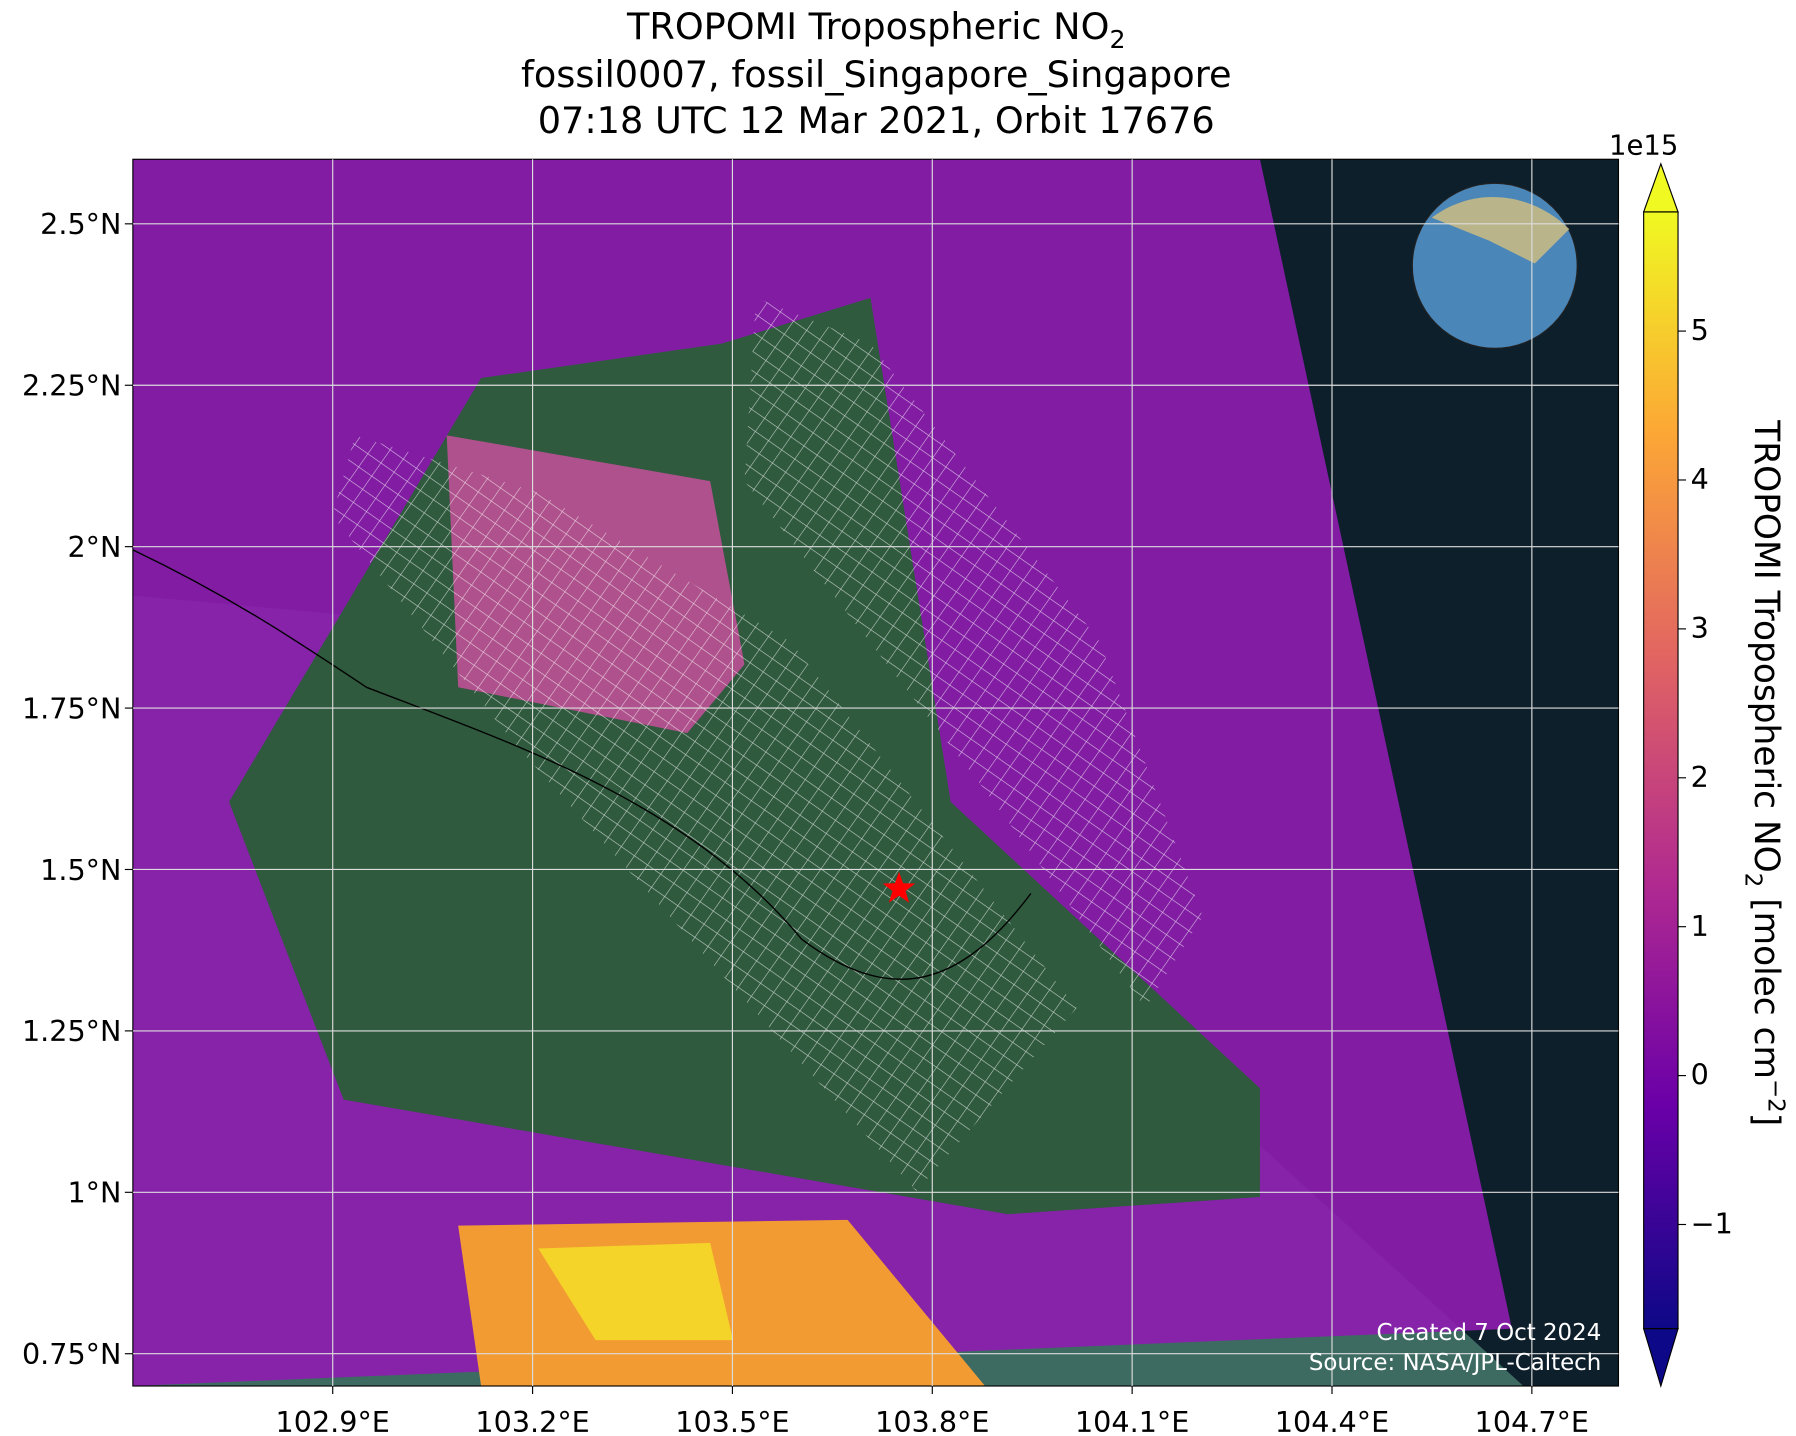  Describe the element at coordinates (94, 1193) in the screenshot. I see `y-tick-label: 1°N` at that location.